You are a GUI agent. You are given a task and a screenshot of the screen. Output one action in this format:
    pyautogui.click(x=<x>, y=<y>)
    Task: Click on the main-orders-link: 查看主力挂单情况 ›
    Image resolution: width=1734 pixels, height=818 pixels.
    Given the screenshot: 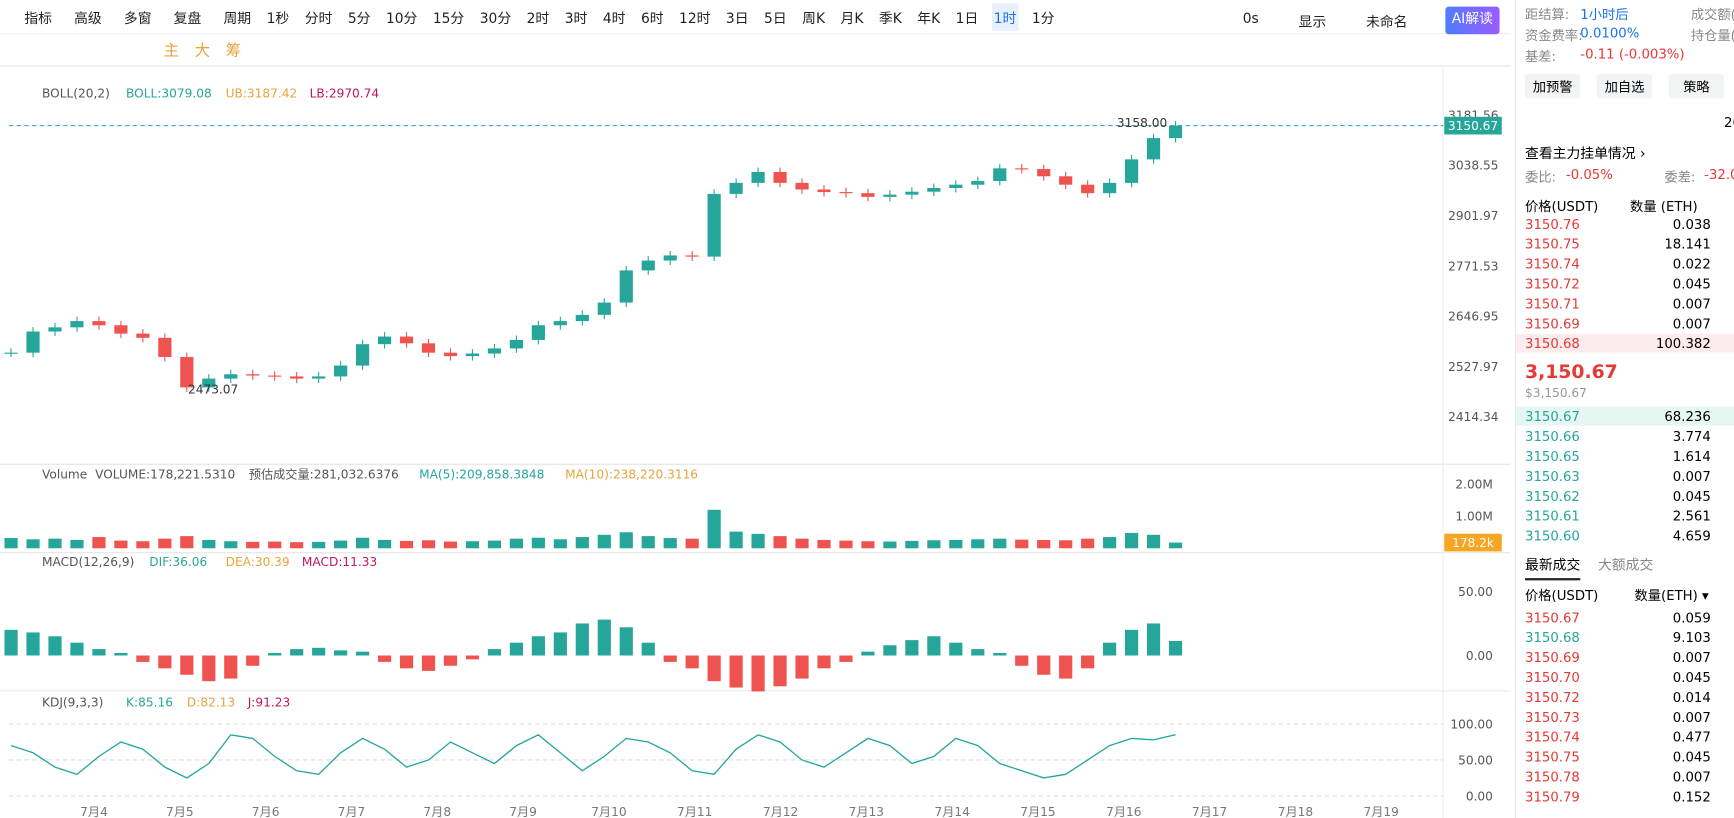 What is the action you would take?
    pyautogui.click(x=1585, y=153)
    